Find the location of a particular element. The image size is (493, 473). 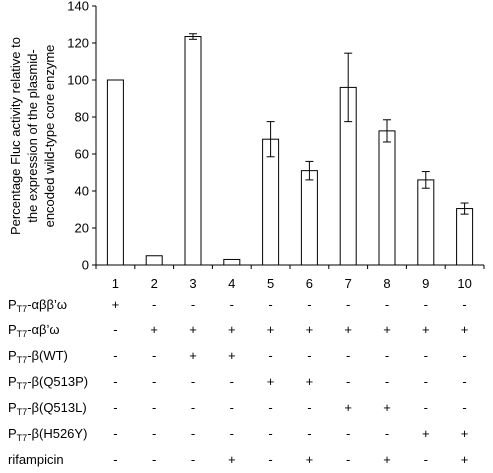

condition-label: PT7-αβ’ω is located at coordinates (34, 330).